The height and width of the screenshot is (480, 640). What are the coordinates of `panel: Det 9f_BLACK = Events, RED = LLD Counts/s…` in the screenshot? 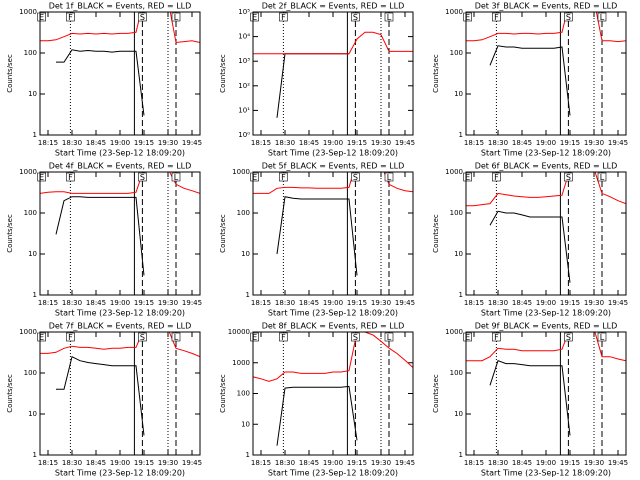 It's located at (530, 400).